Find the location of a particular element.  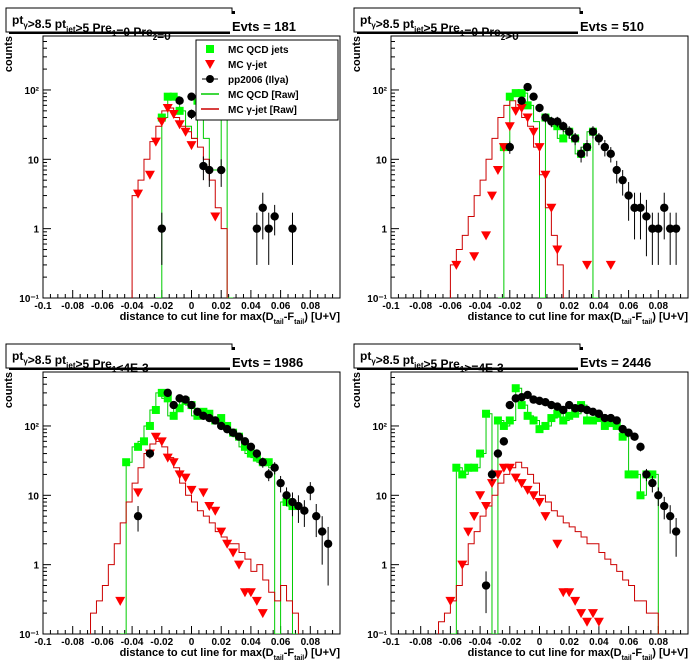

y-tick-label: 1 is located at coordinates (384, 230).